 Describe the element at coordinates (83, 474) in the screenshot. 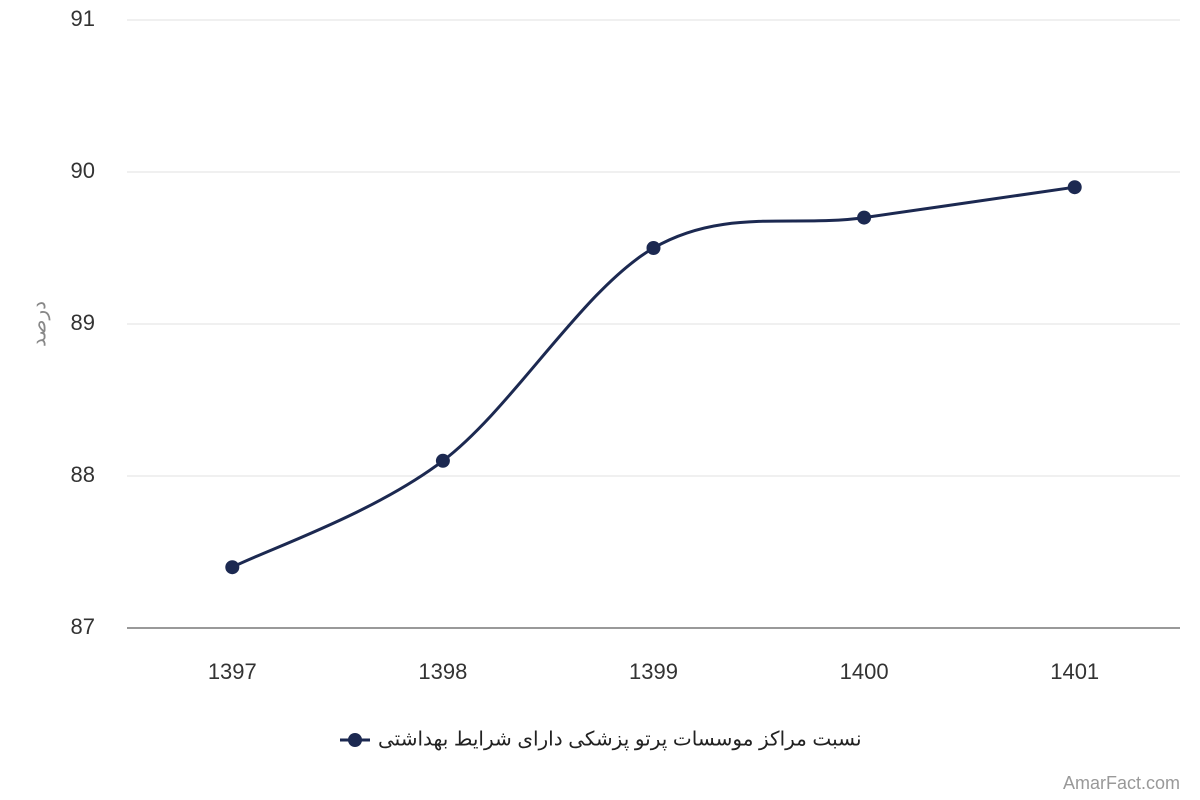

I see `y-tick-label: 88` at that location.